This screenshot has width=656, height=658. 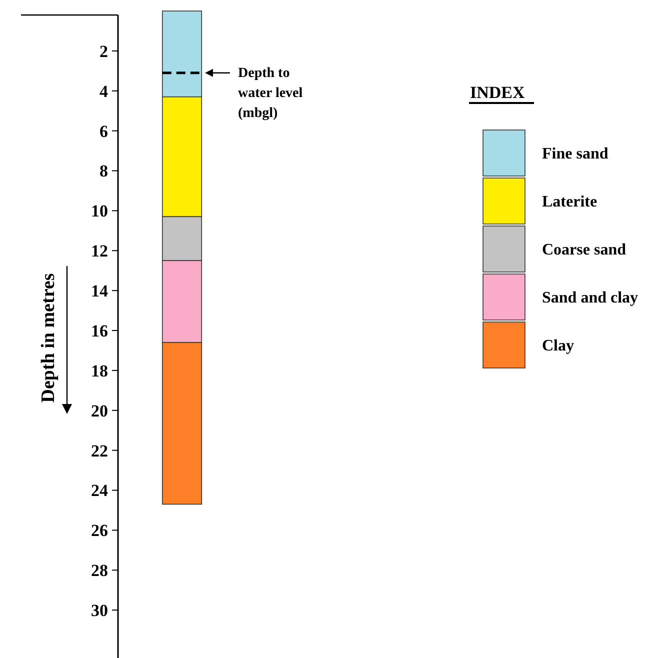 What do you see at coordinates (104, 171) in the screenshot?
I see `y-tick-label: 8` at bounding box center [104, 171].